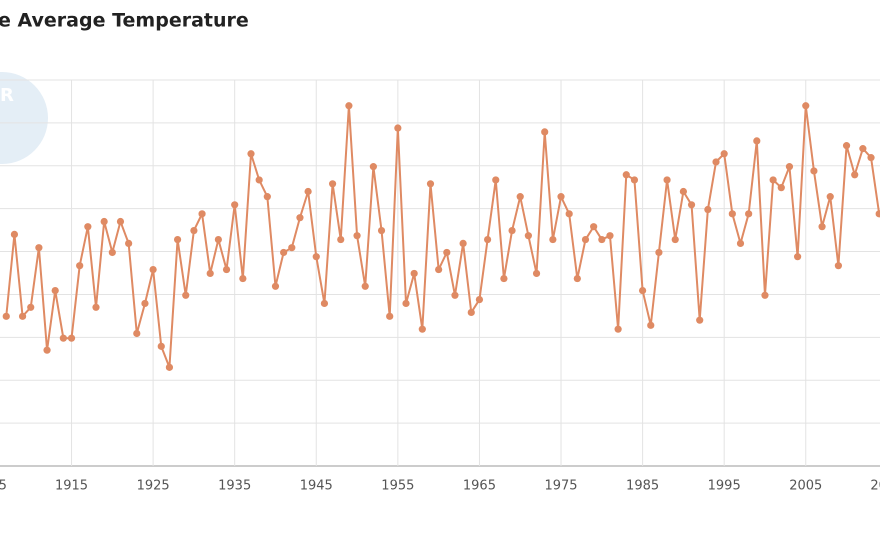 The image size is (880, 542). Describe the element at coordinates (7, 95) in the screenshot. I see `watermark-text: R` at that location.